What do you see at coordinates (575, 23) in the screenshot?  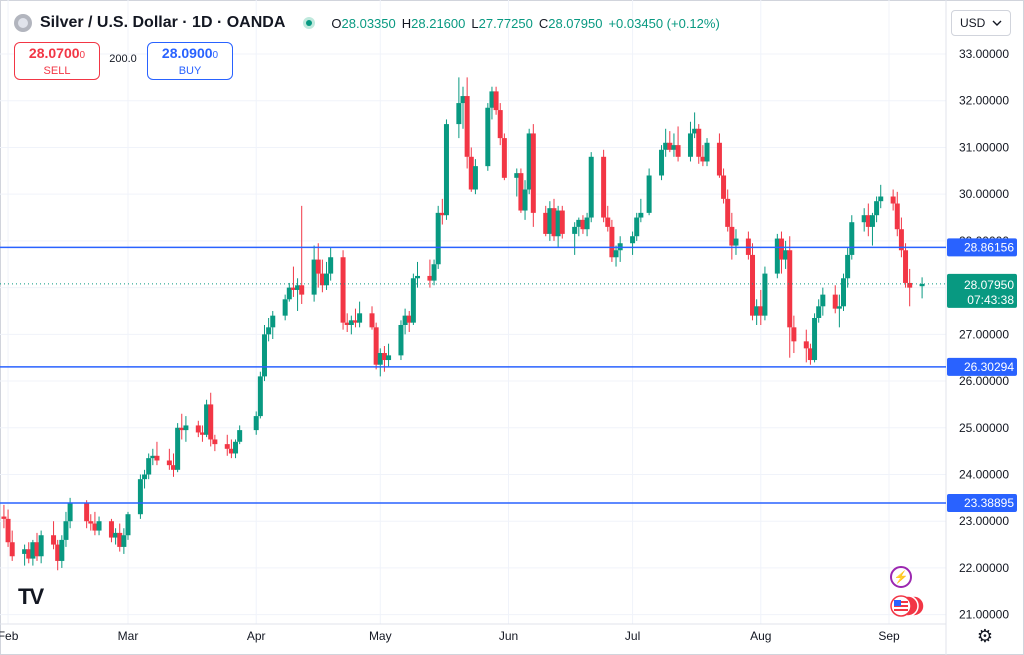 I see `ohlc-close-value: 28.07950` at bounding box center [575, 23].